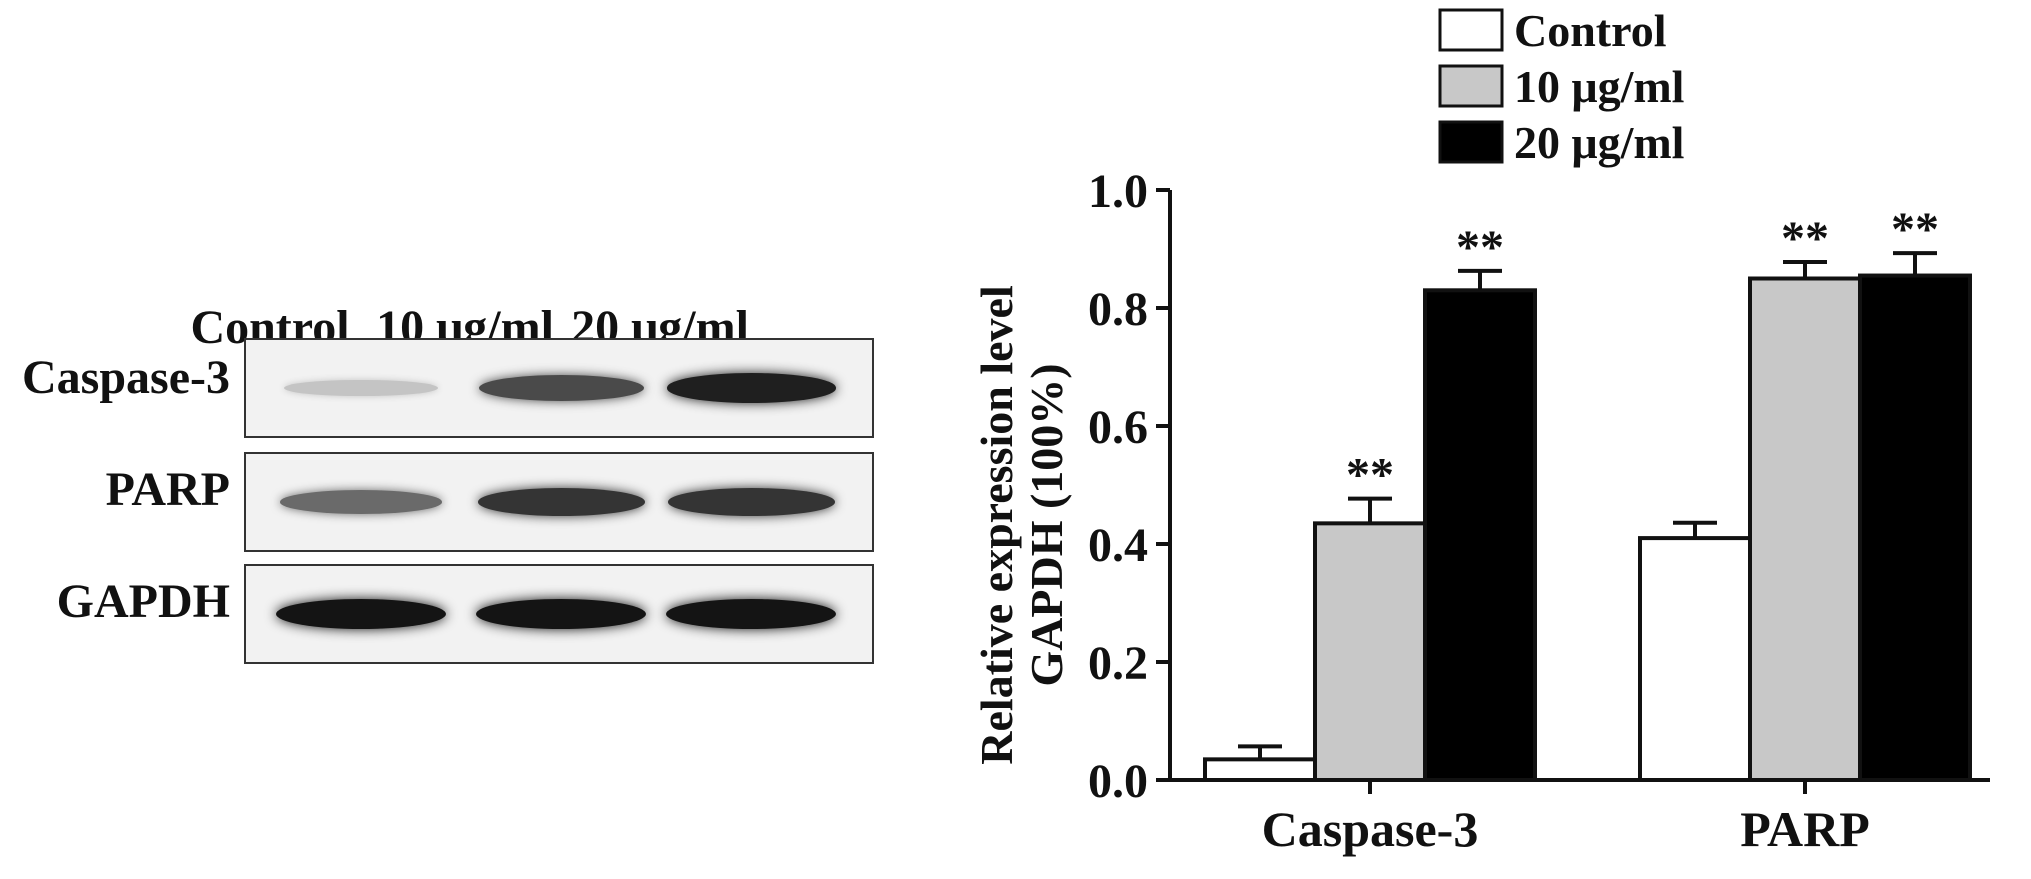  Describe the element at coordinates (143, 601) in the screenshot. I see `row-label-gapdh: GAPDH` at that location.